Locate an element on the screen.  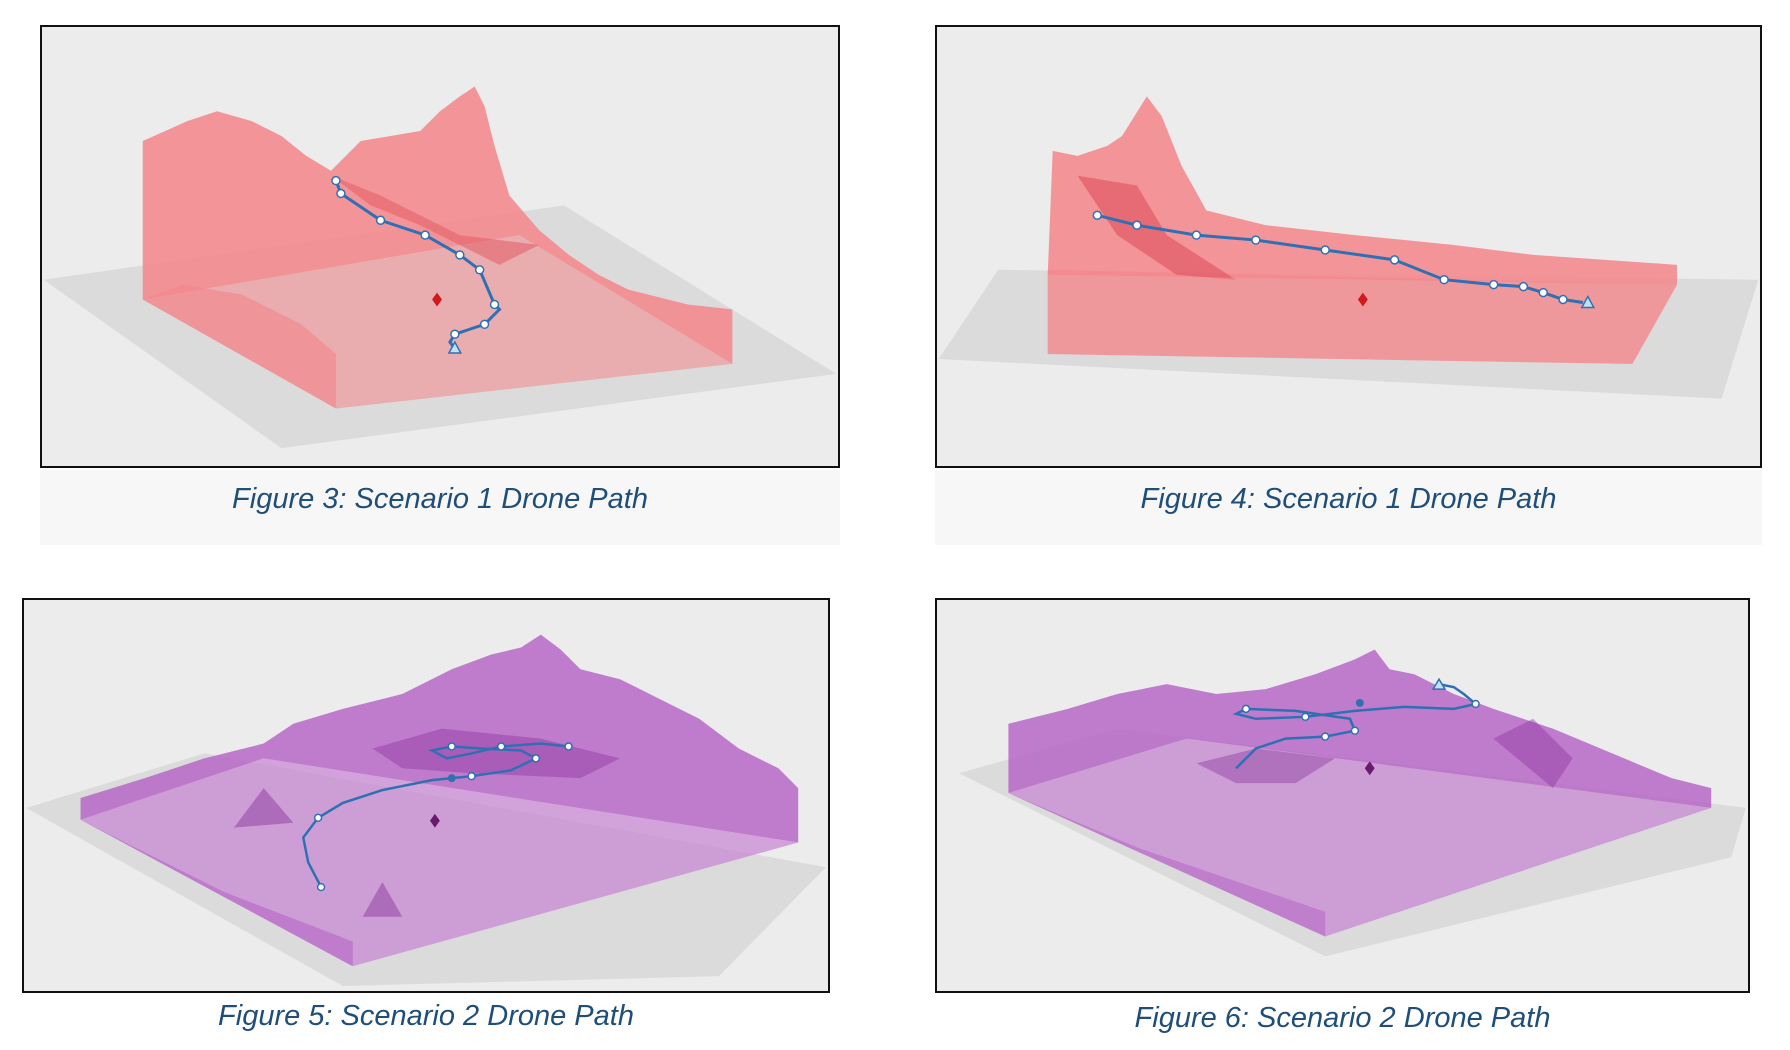
terrain-side-wall is located at coordinates (239, 346).